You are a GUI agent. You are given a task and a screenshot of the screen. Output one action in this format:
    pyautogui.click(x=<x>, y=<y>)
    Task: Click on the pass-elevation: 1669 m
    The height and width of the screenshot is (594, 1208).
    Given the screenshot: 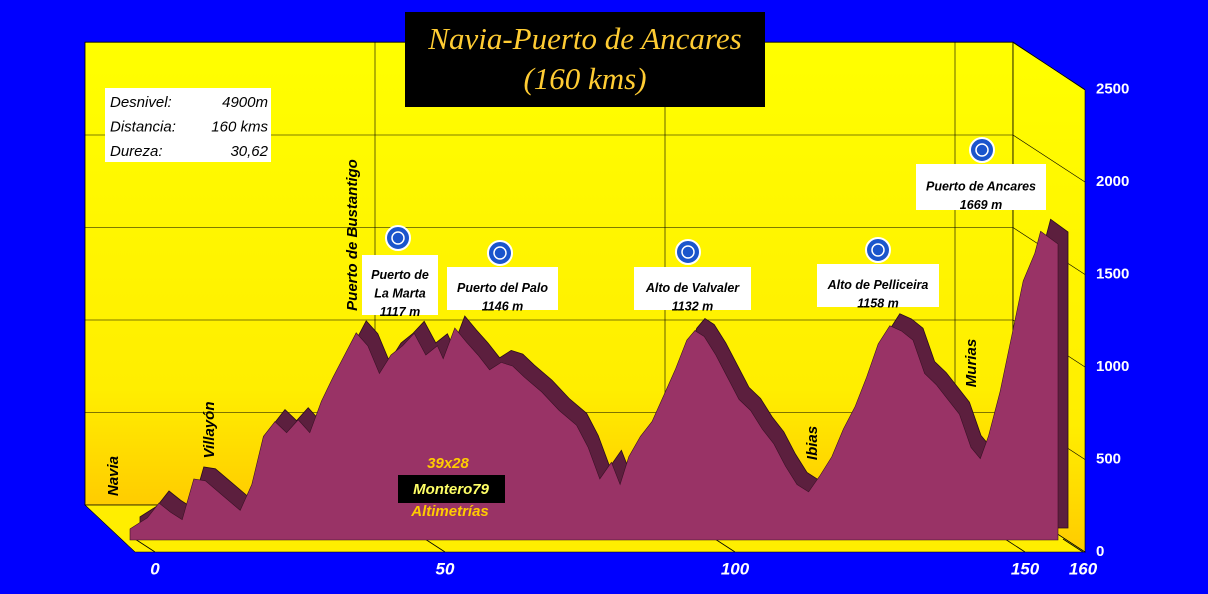 What is the action you would take?
    pyautogui.click(x=981, y=205)
    